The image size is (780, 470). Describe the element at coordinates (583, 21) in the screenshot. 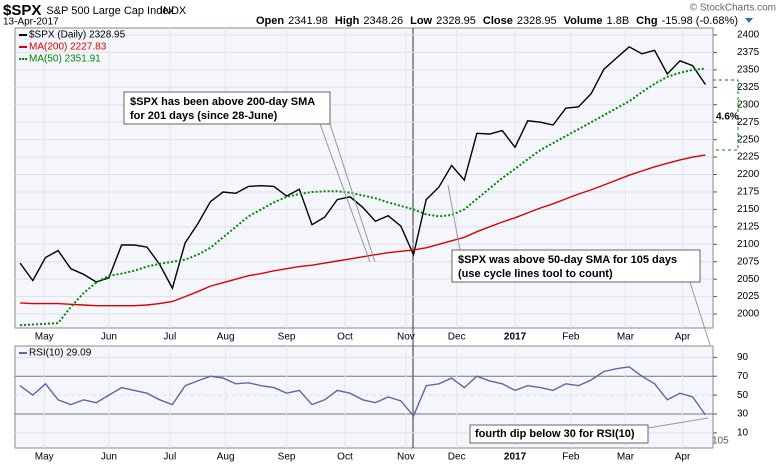

I see `quote-label: Volume` at that location.